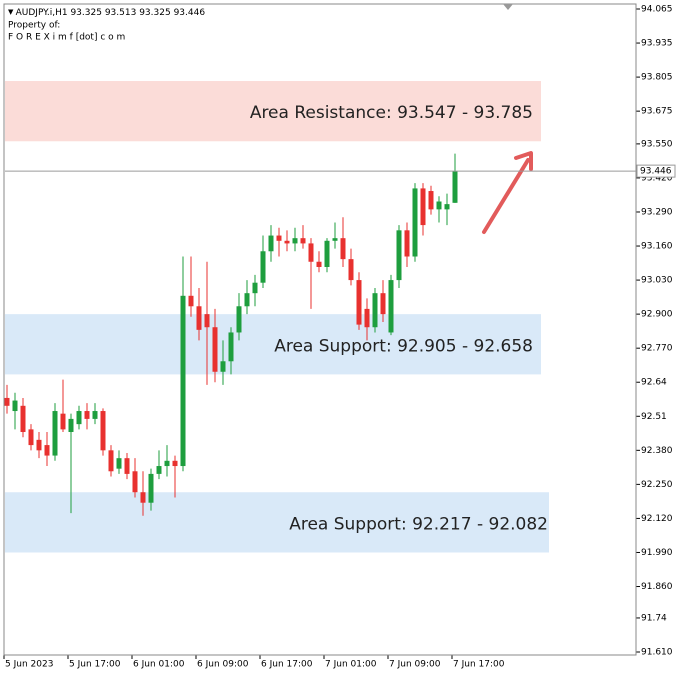 This screenshot has width=678, height=678. I want to click on y-tick-label: 94.065, so click(657, 10).